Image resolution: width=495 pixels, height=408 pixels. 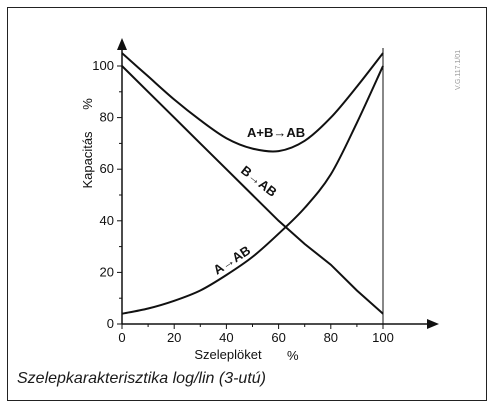 What do you see at coordinates (122, 44) in the screenshot?
I see `y-axis-arrow` at bounding box center [122, 44].